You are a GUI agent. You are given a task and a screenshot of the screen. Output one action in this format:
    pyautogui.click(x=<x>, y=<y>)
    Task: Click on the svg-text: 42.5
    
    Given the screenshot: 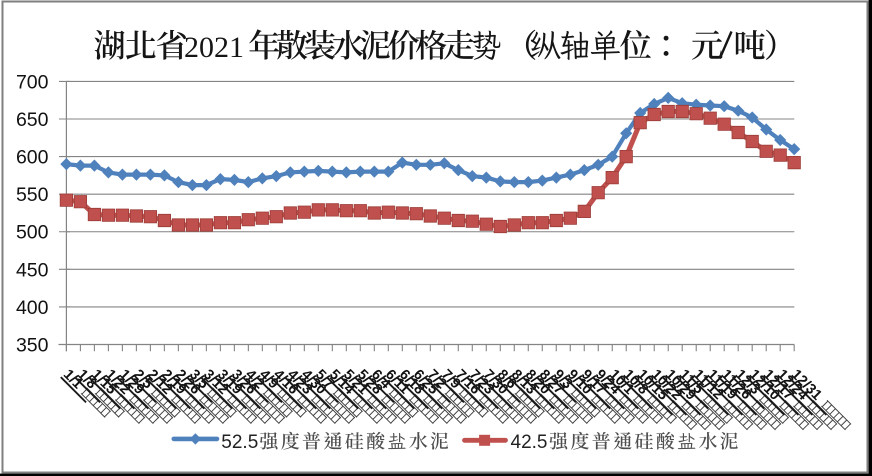 What is the action you would take?
    pyautogui.click(x=529, y=442)
    